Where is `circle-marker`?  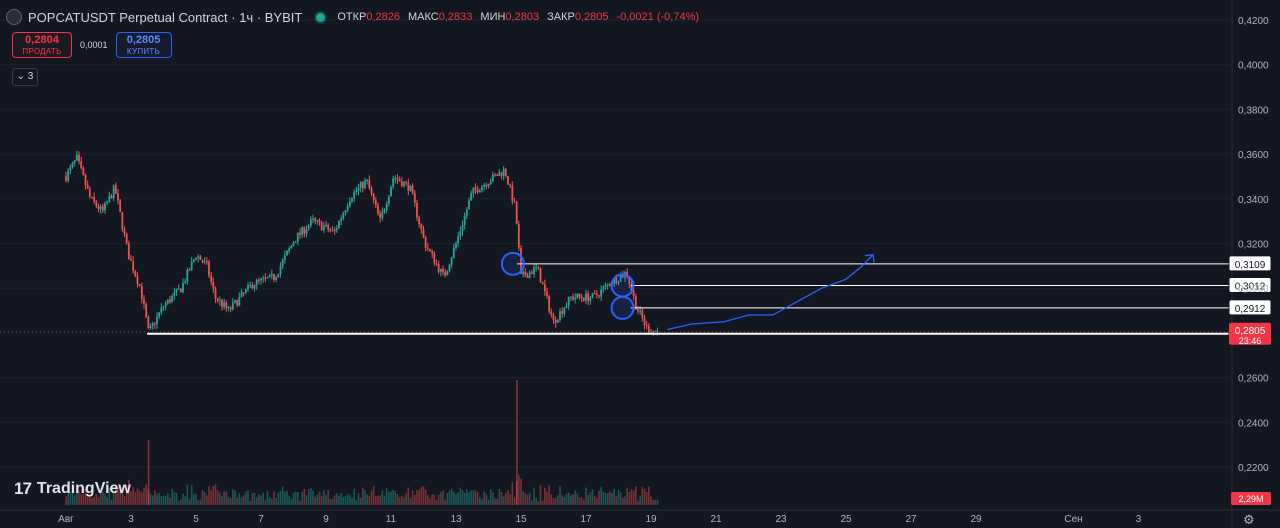 circle-marker is located at coordinates (622, 285).